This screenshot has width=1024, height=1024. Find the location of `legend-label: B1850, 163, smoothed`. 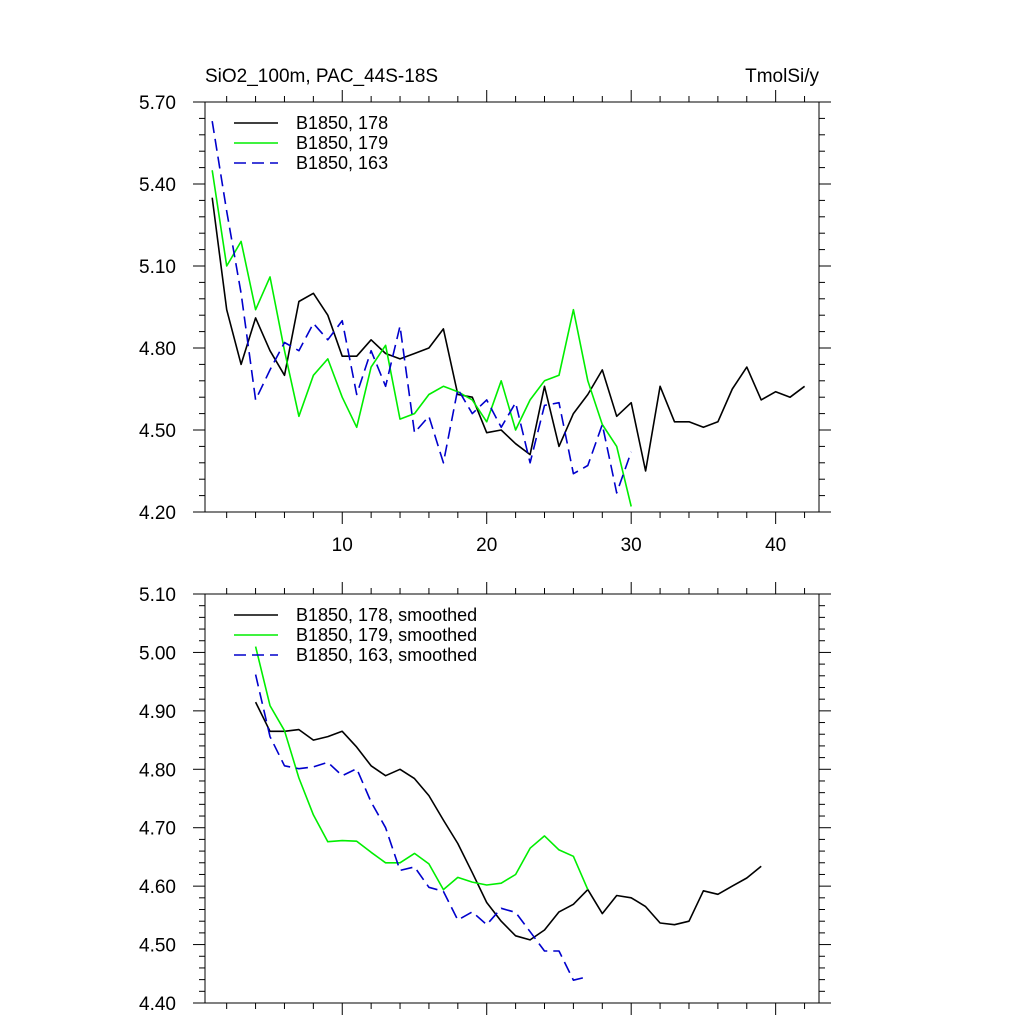

legend-label: B1850, 163, smoothed is located at coordinates (386, 655).